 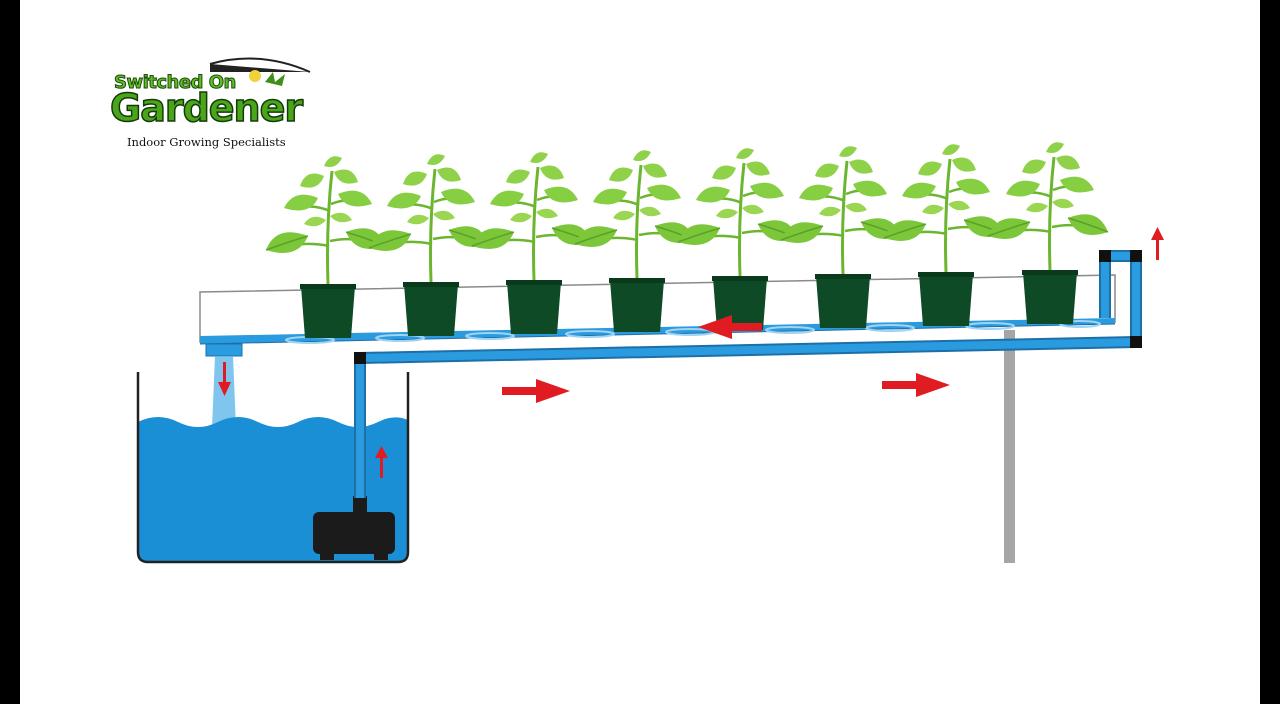 What do you see at coordinates (260, 71) in the screenshot?
I see `lamp-icon` at bounding box center [260, 71].